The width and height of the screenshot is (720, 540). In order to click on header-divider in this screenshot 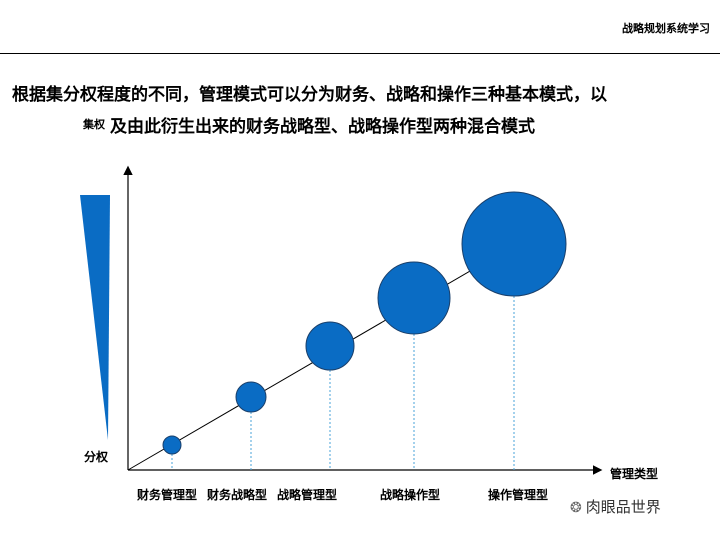, I will do `click(360, 53)`.